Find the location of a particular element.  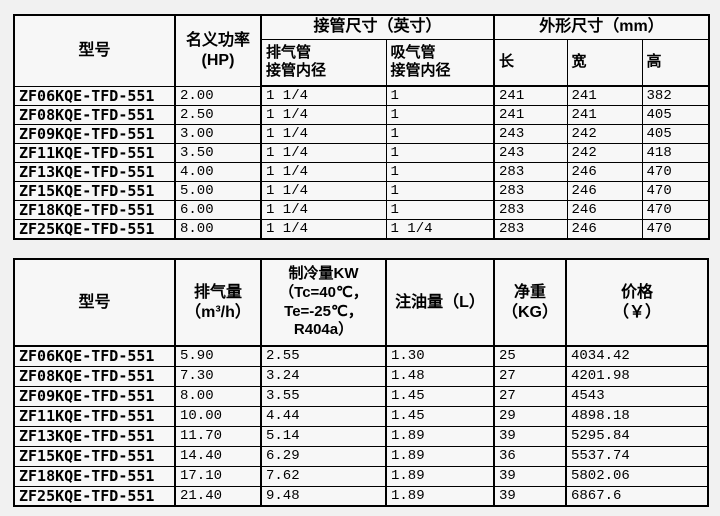

suction-cell: 1 1/4 is located at coordinates (440, 228).